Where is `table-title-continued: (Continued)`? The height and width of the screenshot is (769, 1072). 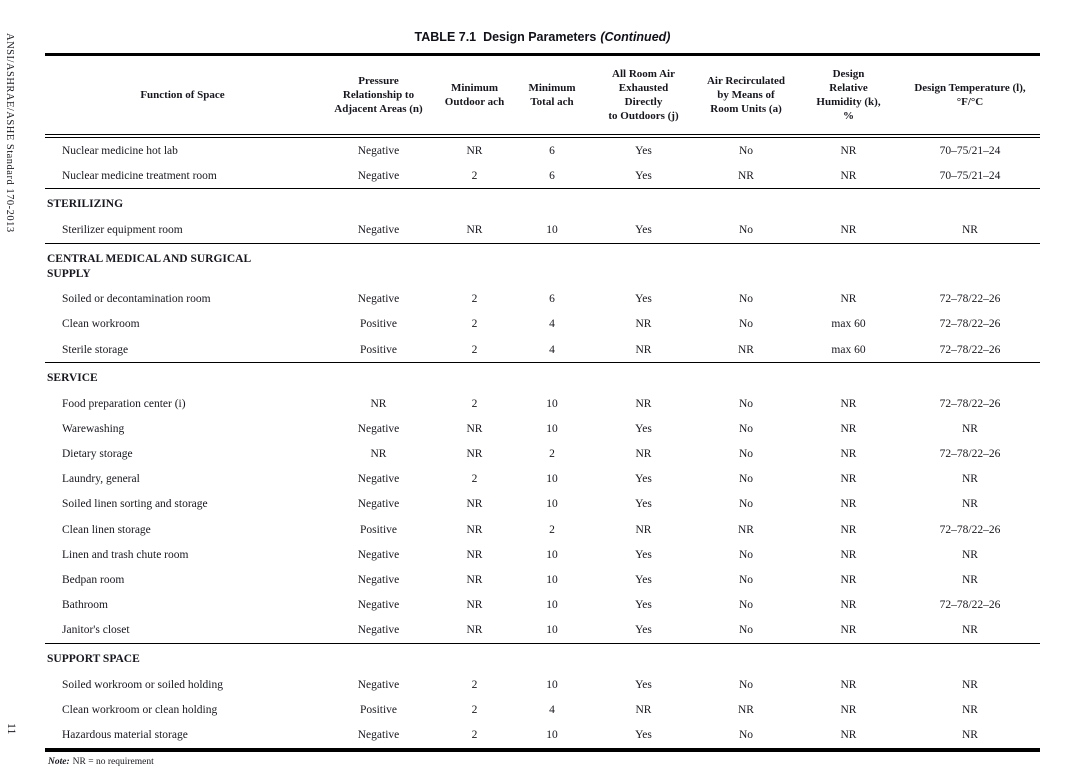 table-title-continued: (Continued) is located at coordinates (635, 37).